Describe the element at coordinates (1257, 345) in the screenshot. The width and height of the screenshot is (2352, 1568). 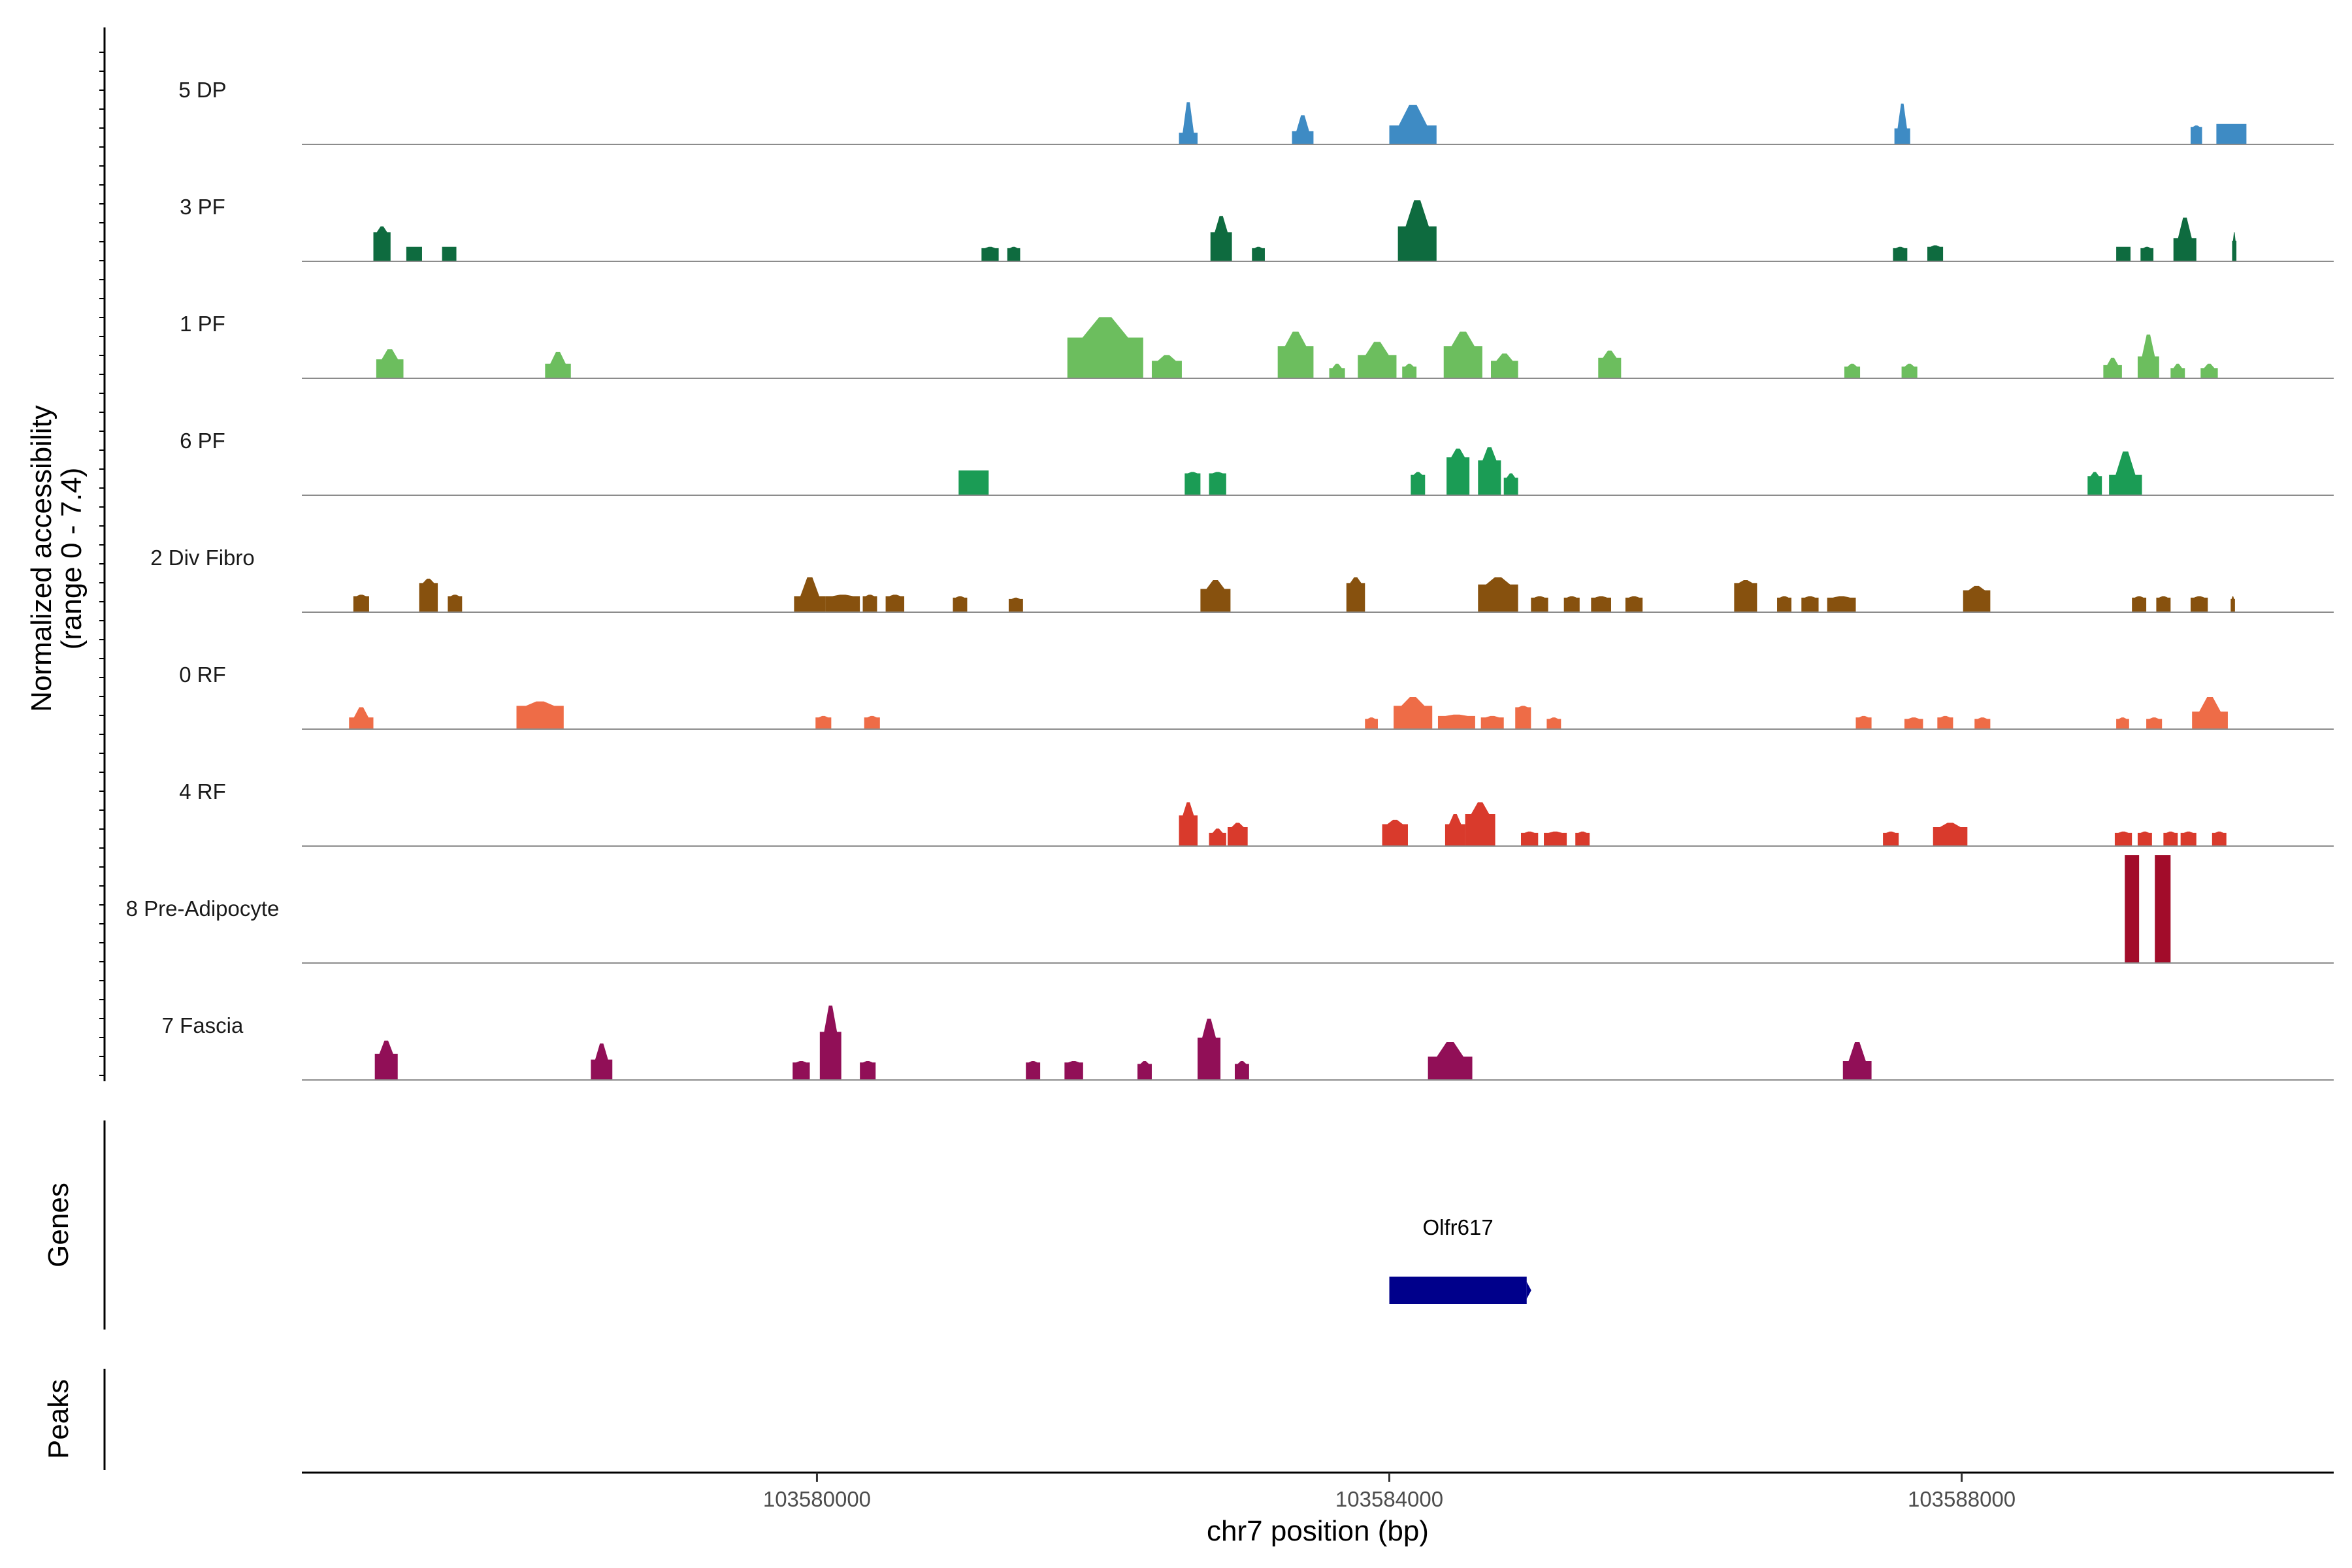
I see `track-1-pf: 1 PF` at that location.